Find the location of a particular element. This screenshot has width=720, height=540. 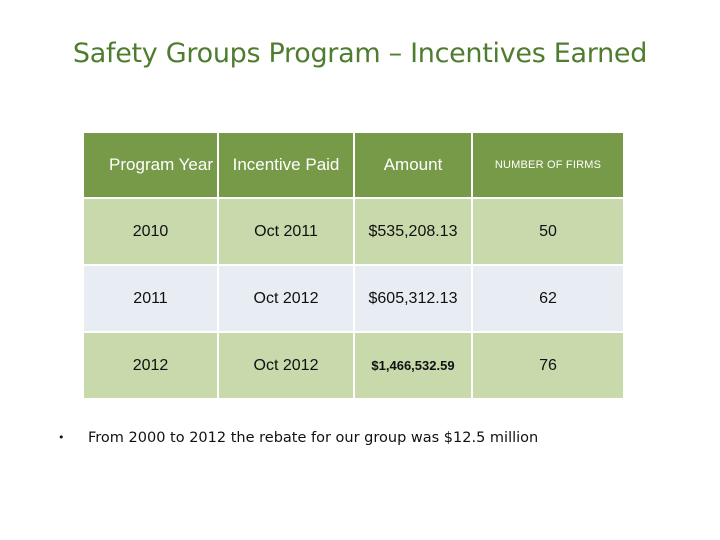

header-incentive-paid: Incentive Paid is located at coordinates (286, 166).